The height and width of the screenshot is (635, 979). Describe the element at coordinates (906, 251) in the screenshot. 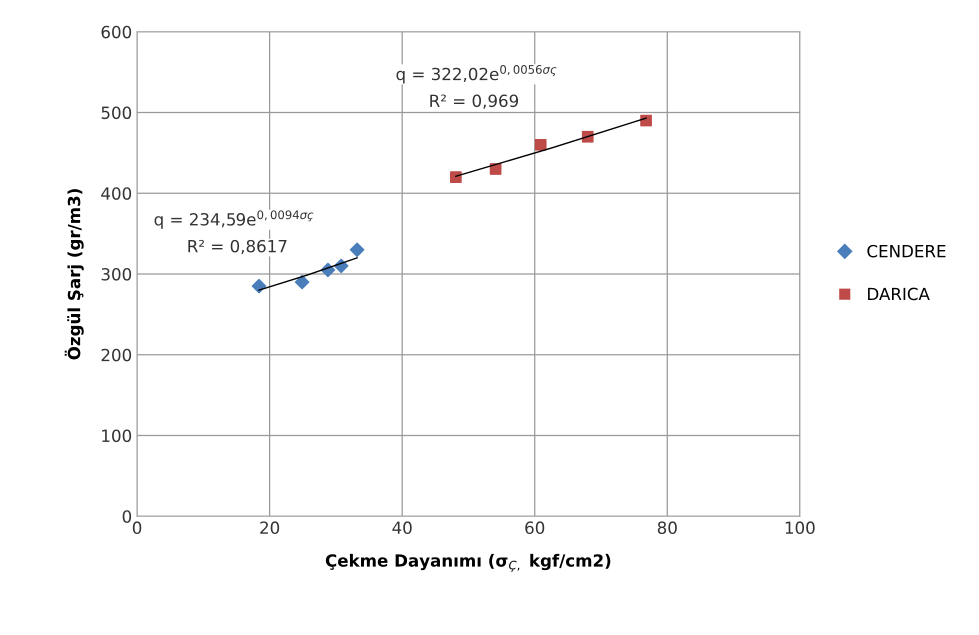

I see `legend-label: CENDERE` at that location.